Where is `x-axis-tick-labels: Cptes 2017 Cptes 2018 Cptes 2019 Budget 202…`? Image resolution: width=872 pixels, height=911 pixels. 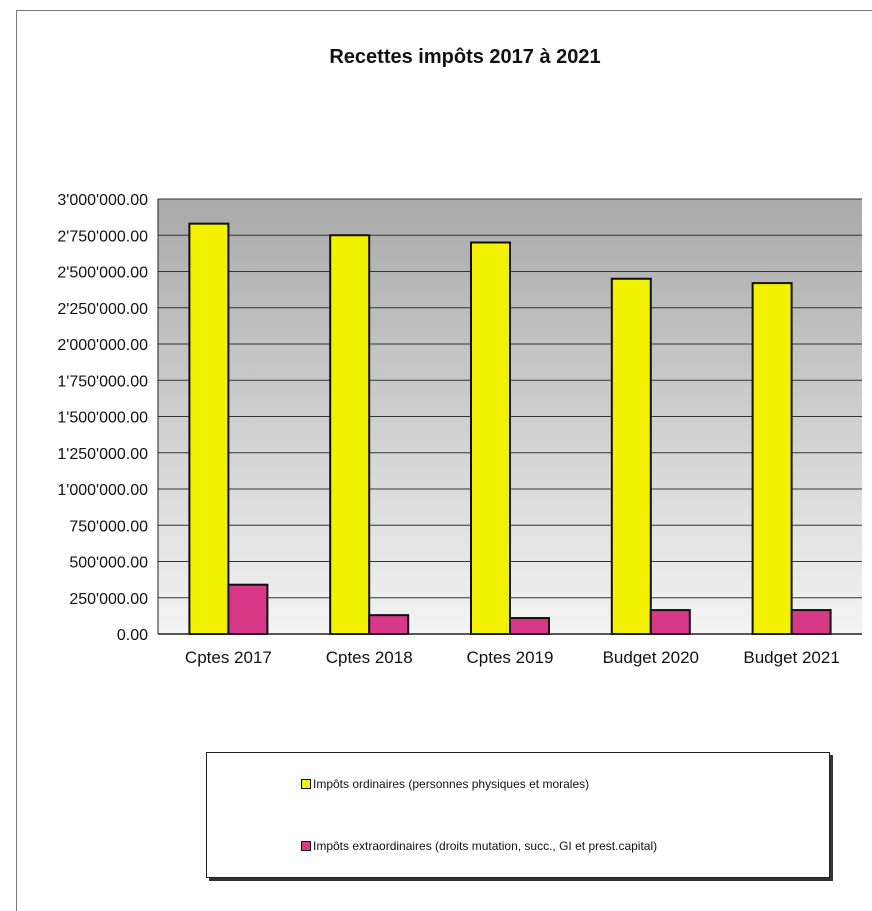 x-axis-tick-labels: Cptes 2017 Cptes 2018 Cptes 2019 Budget 202… is located at coordinates (512, 657).